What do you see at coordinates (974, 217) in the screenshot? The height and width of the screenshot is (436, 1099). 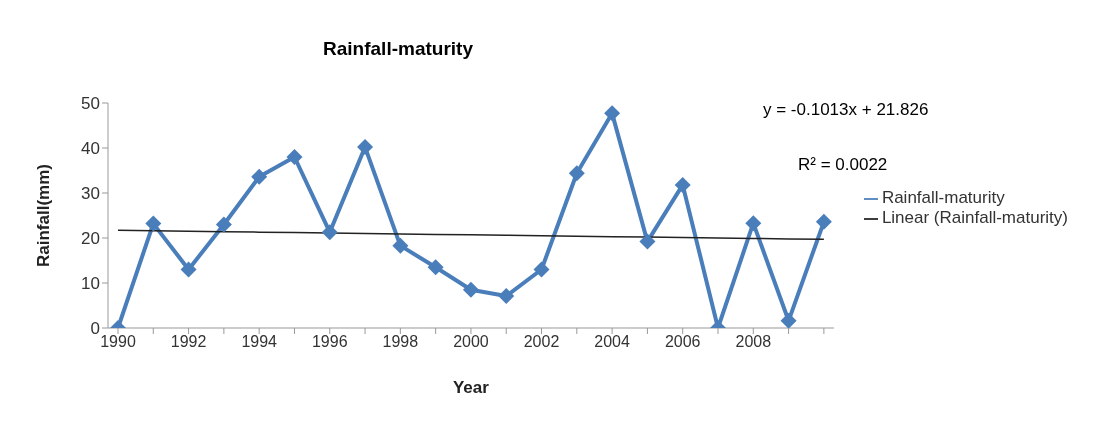 I see `legend-label: Linear (Rainfall-maturity)` at bounding box center [974, 217].